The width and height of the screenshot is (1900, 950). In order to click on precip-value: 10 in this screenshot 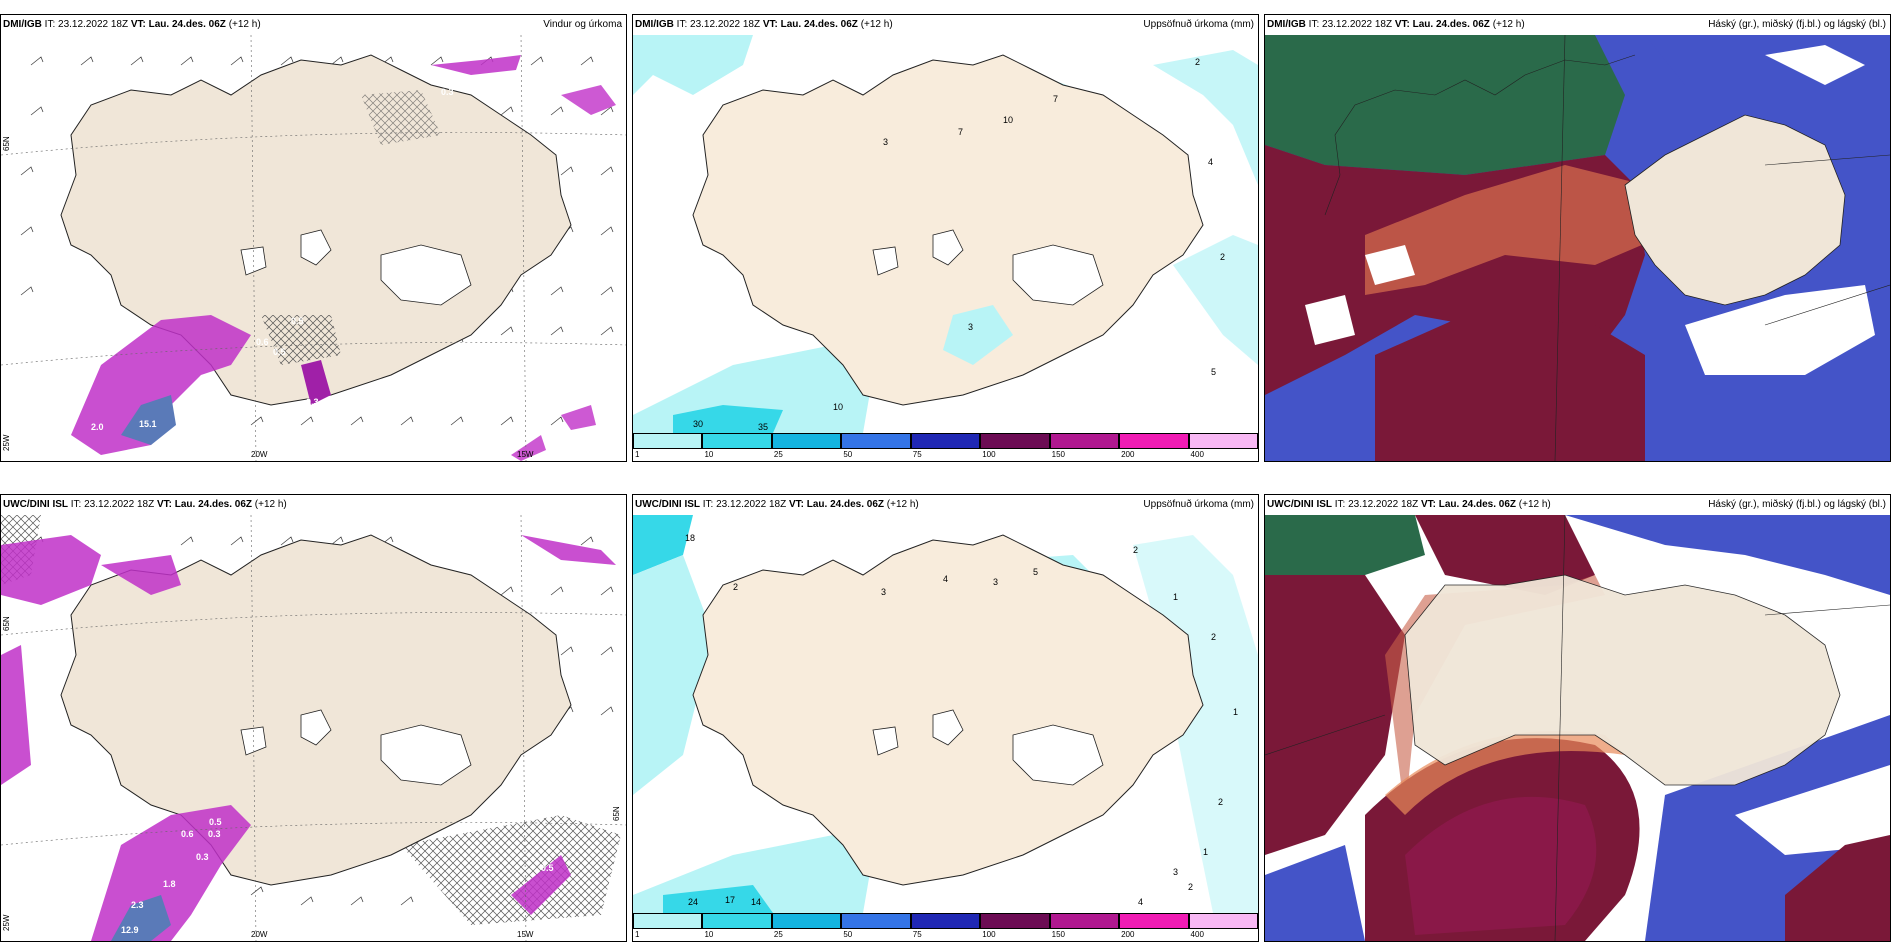, I will do `click(1008, 120)`.